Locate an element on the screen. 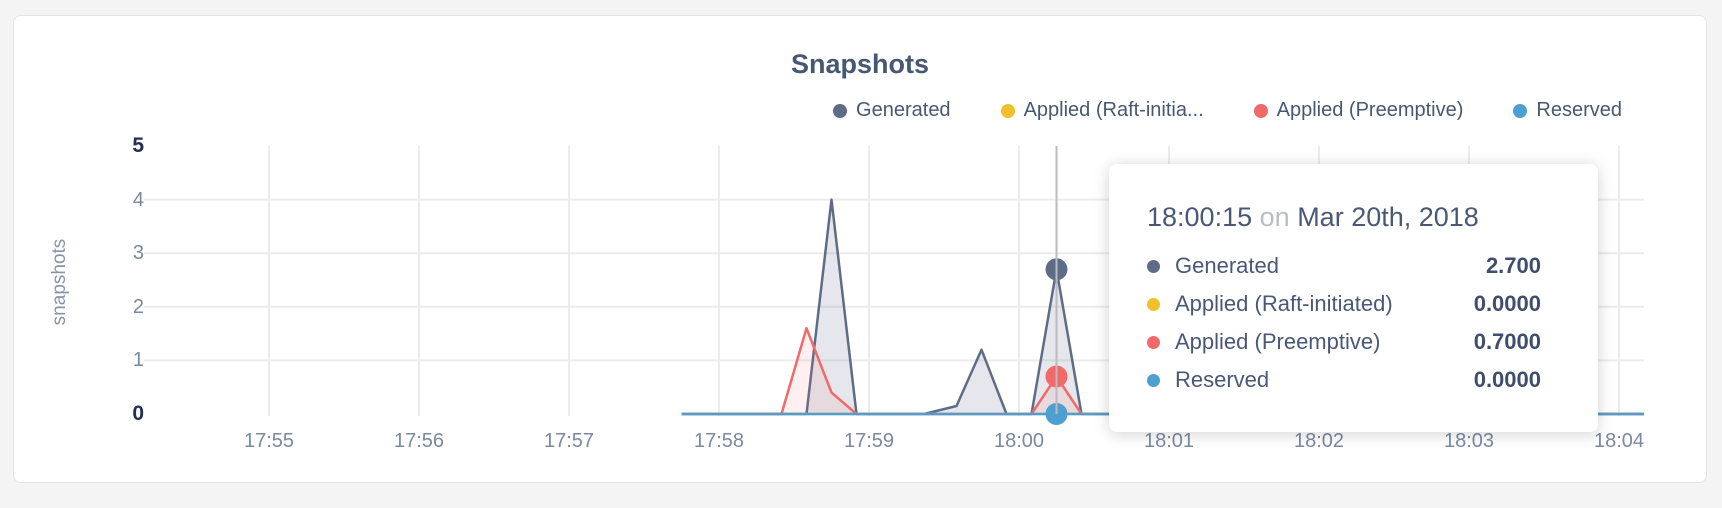 Image resolution: width=1722 pixels, height=508 pixels. tooltip-connector: on is located at coordinates (1274, 217).